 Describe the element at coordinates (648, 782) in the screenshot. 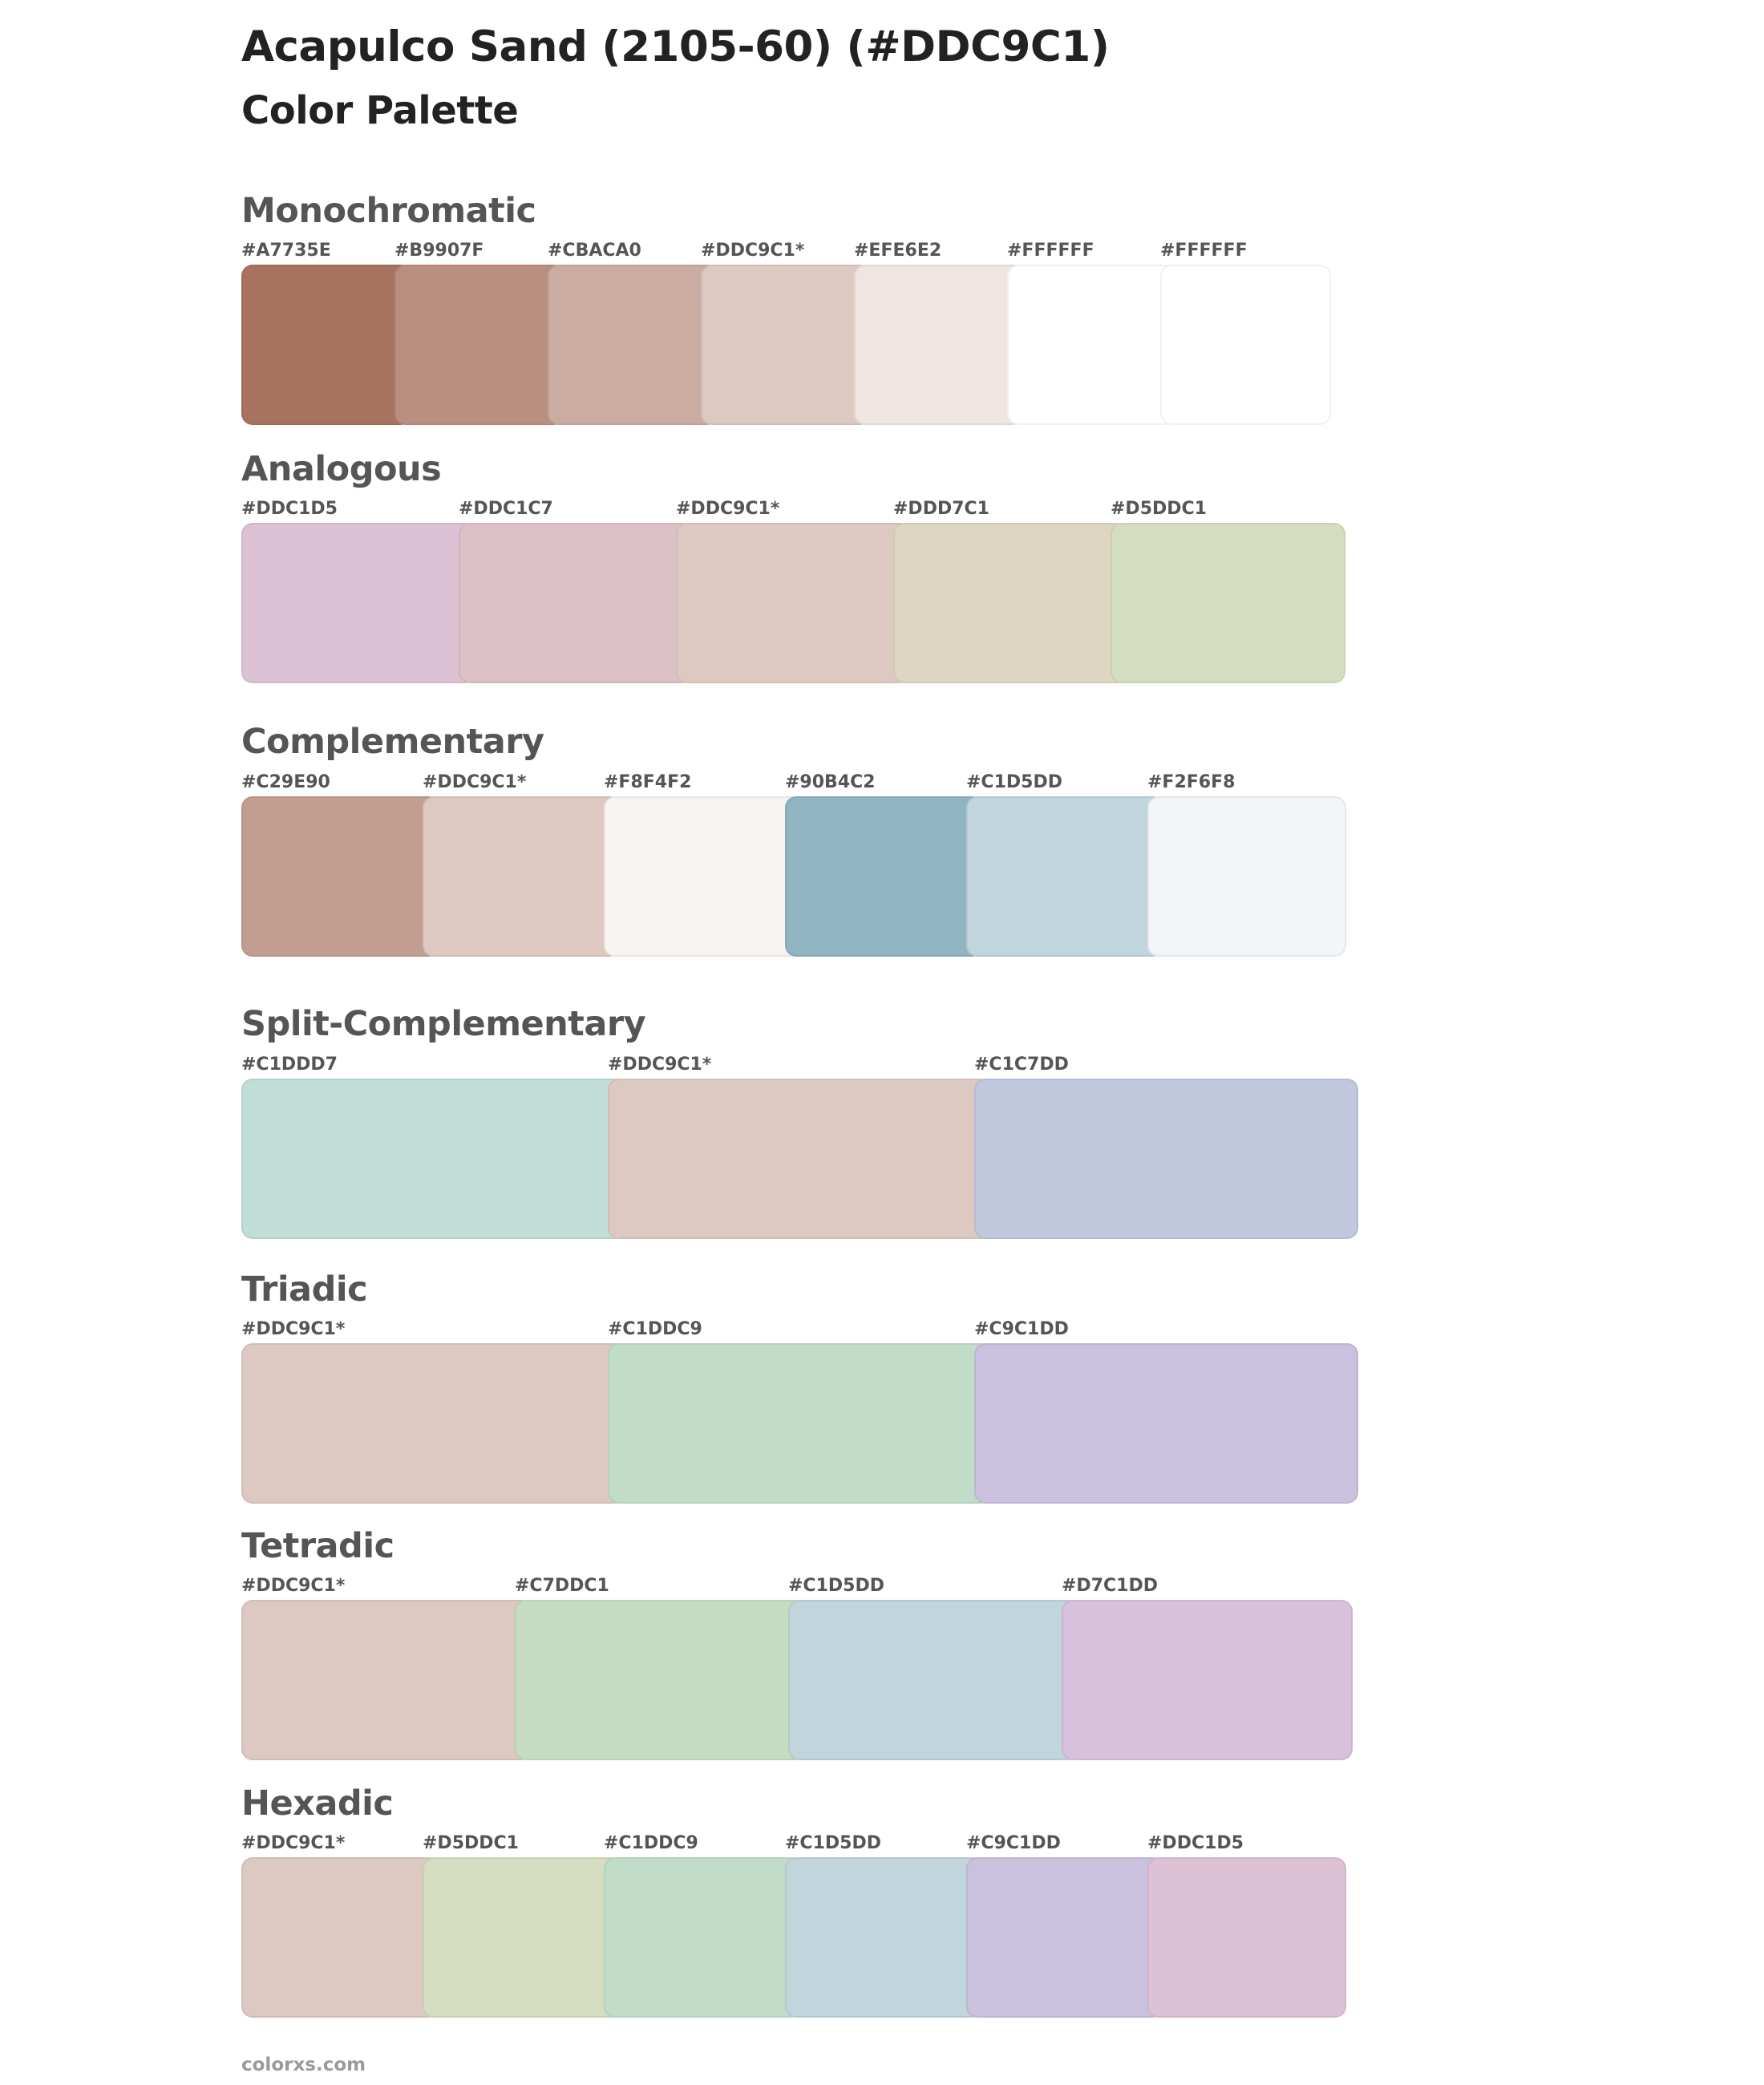

I see `hex-label: #F8F4F2` at that location.